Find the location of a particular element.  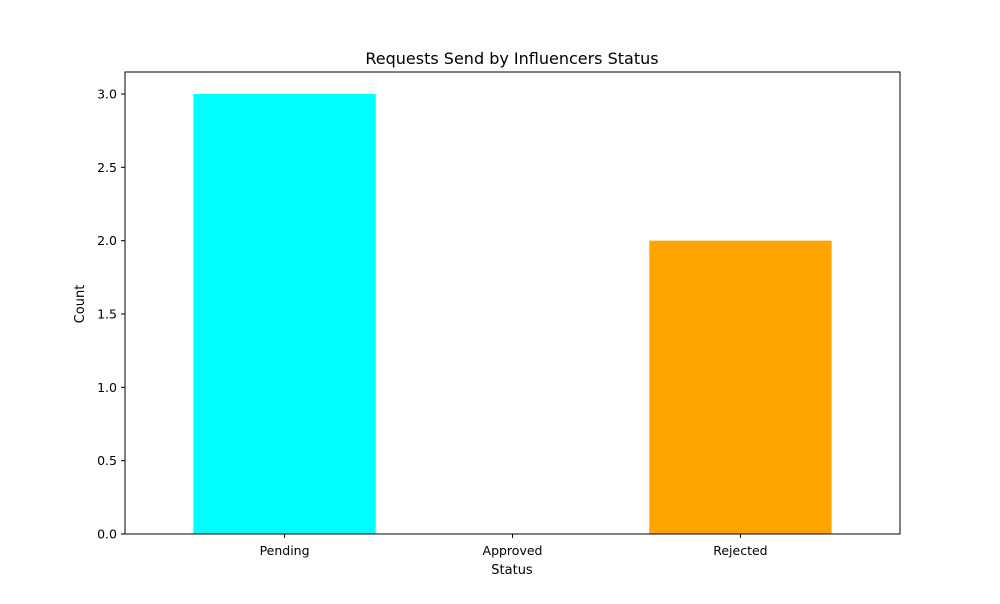

y-axis-ticks: 0.0 0.5 1.0 1.5 2.0 2.5 3.0 is located at coordinates (111, 314).